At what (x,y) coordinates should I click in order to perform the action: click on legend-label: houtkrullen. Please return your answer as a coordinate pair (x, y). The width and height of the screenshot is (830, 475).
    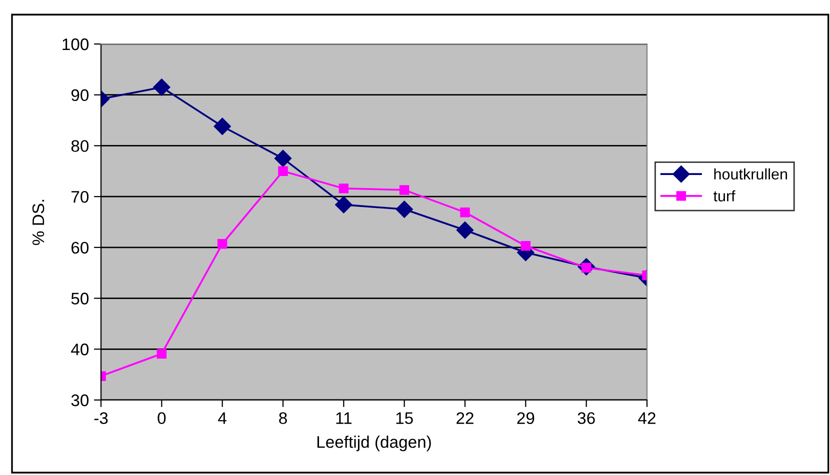
    Looking at the image, I should click on (750, 174).